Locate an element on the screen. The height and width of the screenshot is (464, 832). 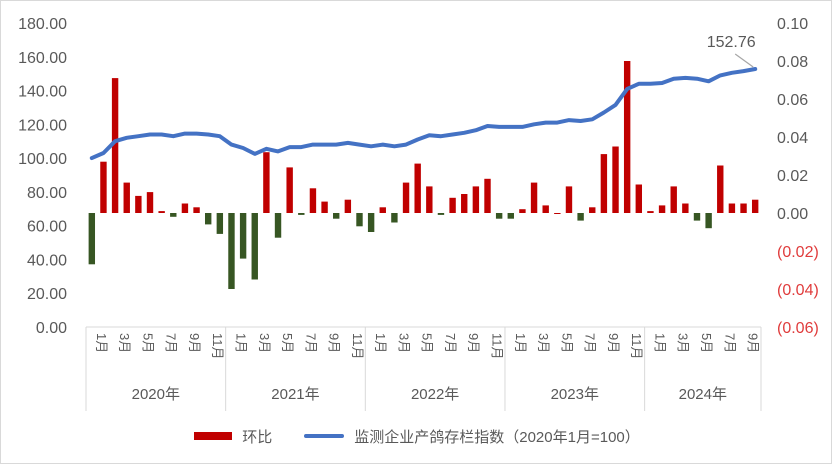
left-tick-label: 120.00 is located at coordinates (42, 125).